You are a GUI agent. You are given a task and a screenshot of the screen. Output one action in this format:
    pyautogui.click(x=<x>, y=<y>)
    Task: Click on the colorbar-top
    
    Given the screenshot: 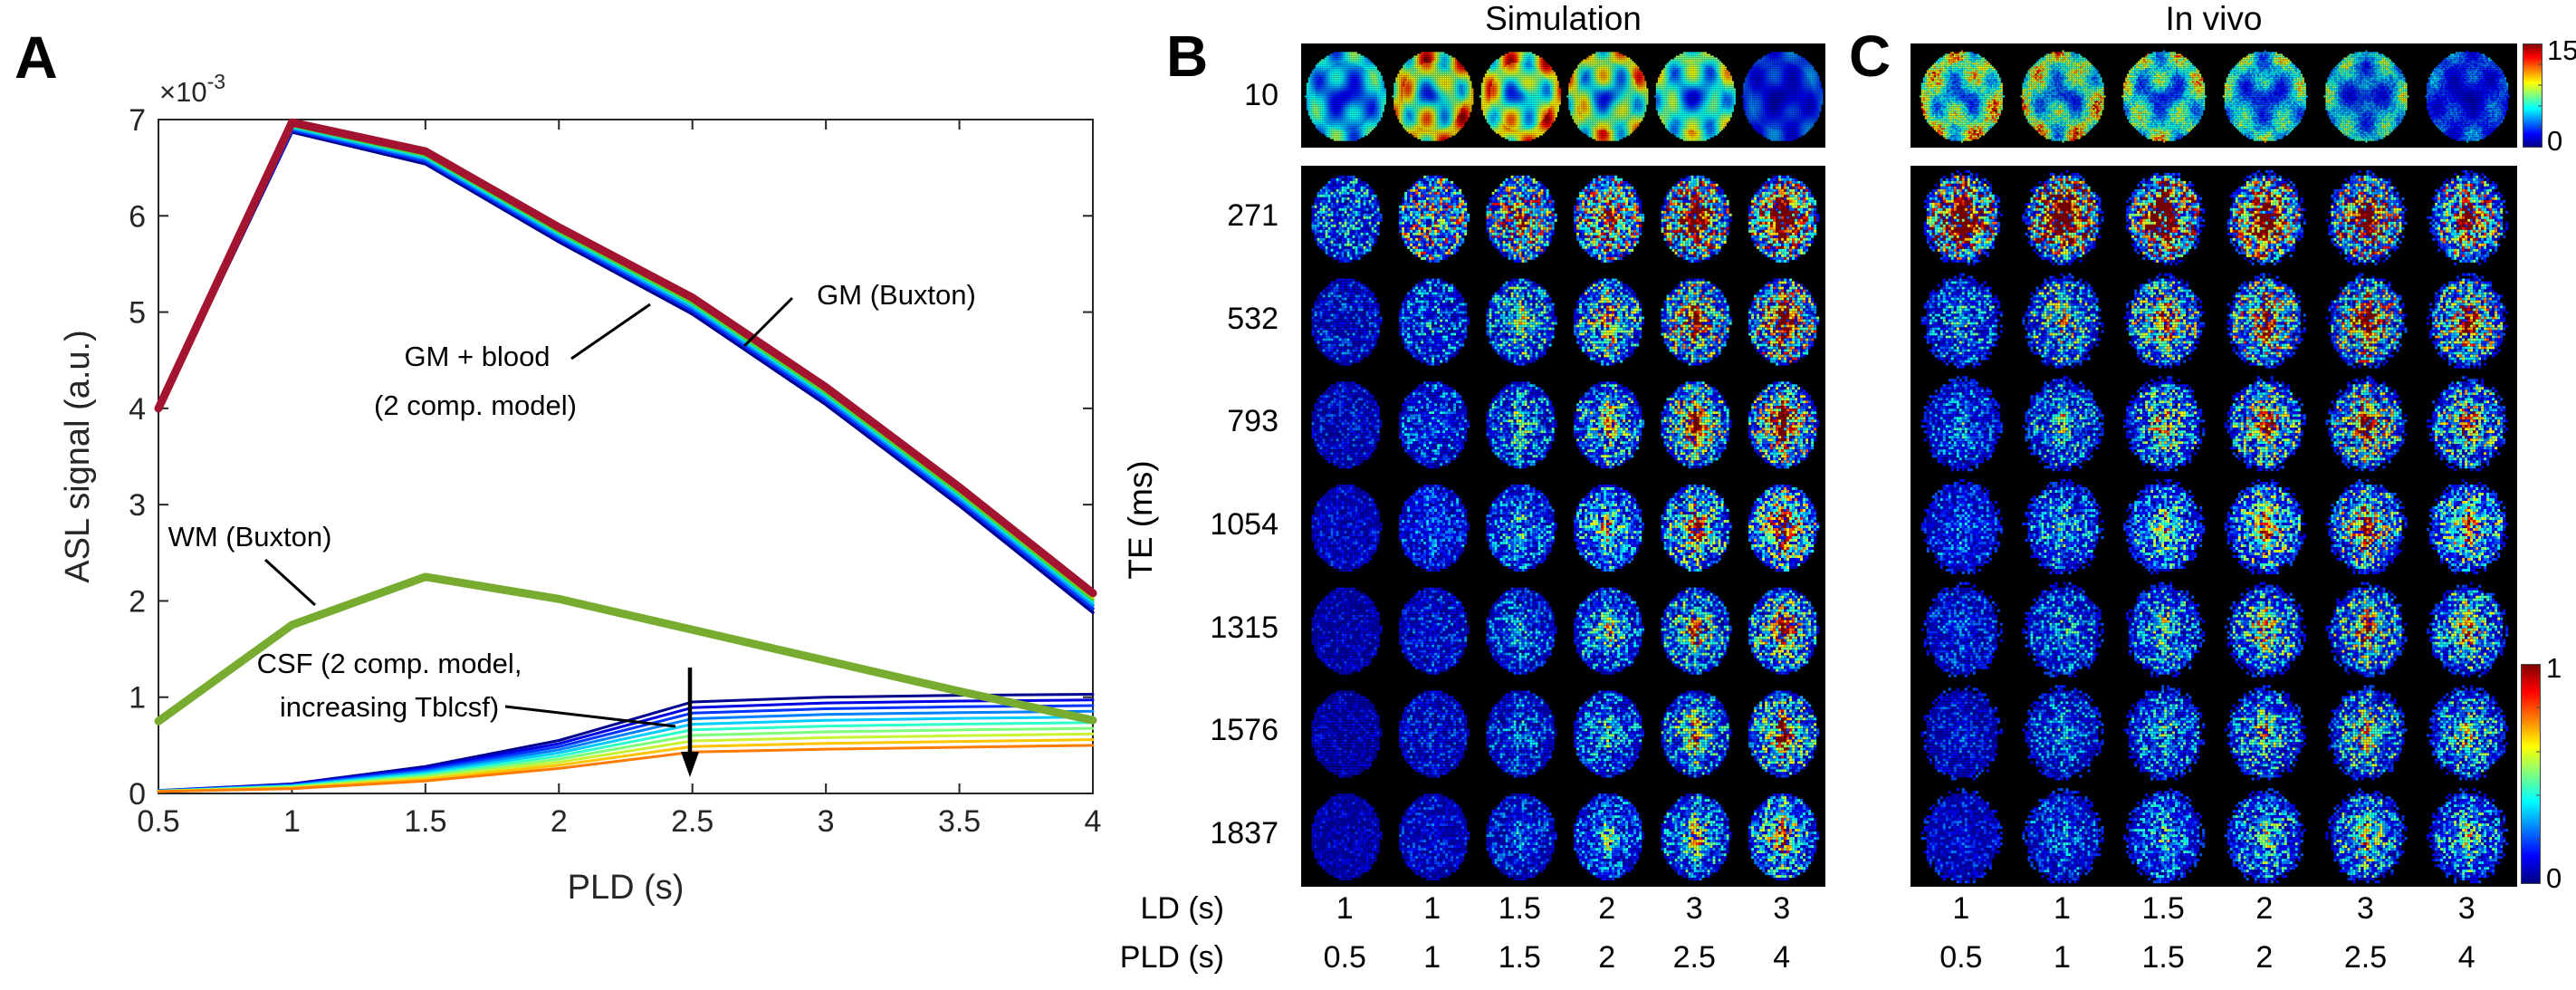 What is the action you would take?
    pyautogui.click(x=2532, y=95)
    